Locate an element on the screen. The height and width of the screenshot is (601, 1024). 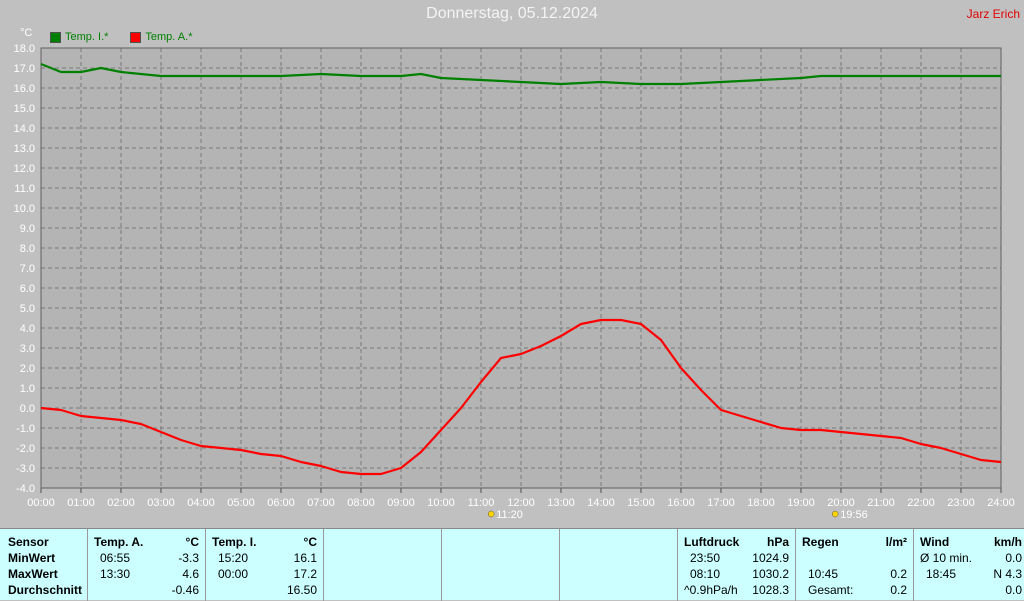
x-tick-label: 05:00 is located at coordinates (241, 503).